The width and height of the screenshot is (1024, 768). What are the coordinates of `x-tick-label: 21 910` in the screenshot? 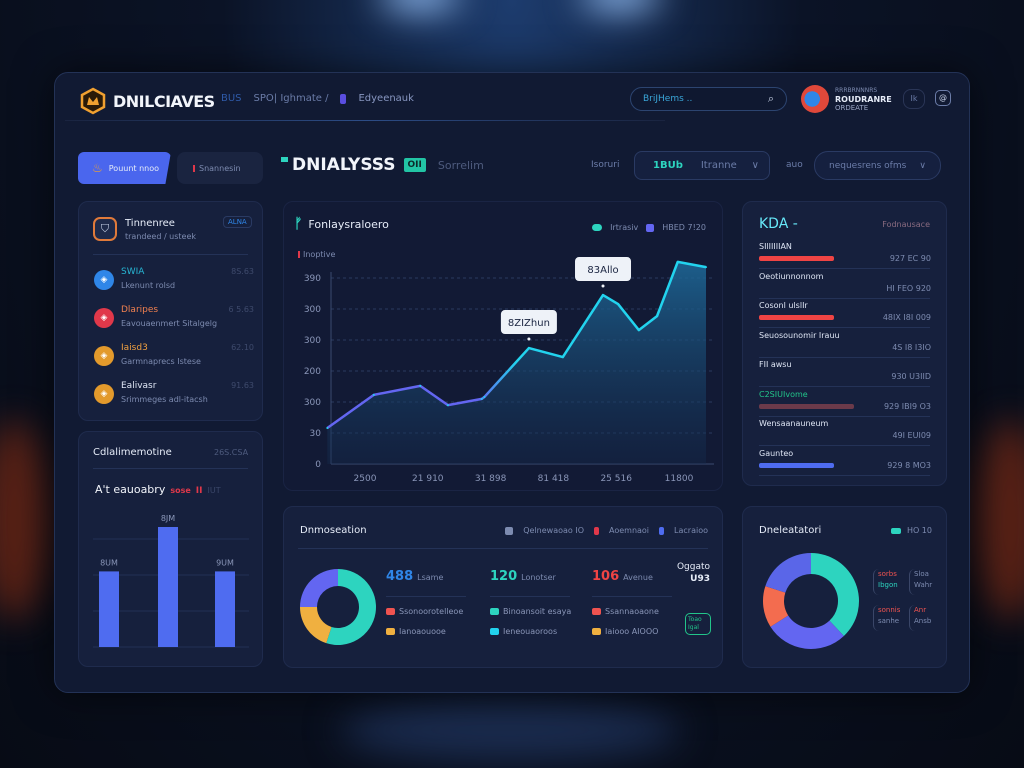 It's located at (428, 479).